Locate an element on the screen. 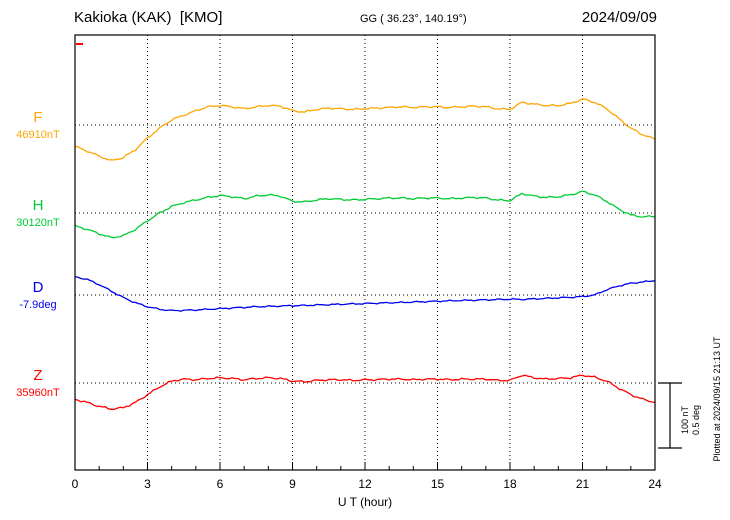 This screenshot has width=730, height=520. scale-label-deg: 0.5 deg is located at coordinates (696, 420).